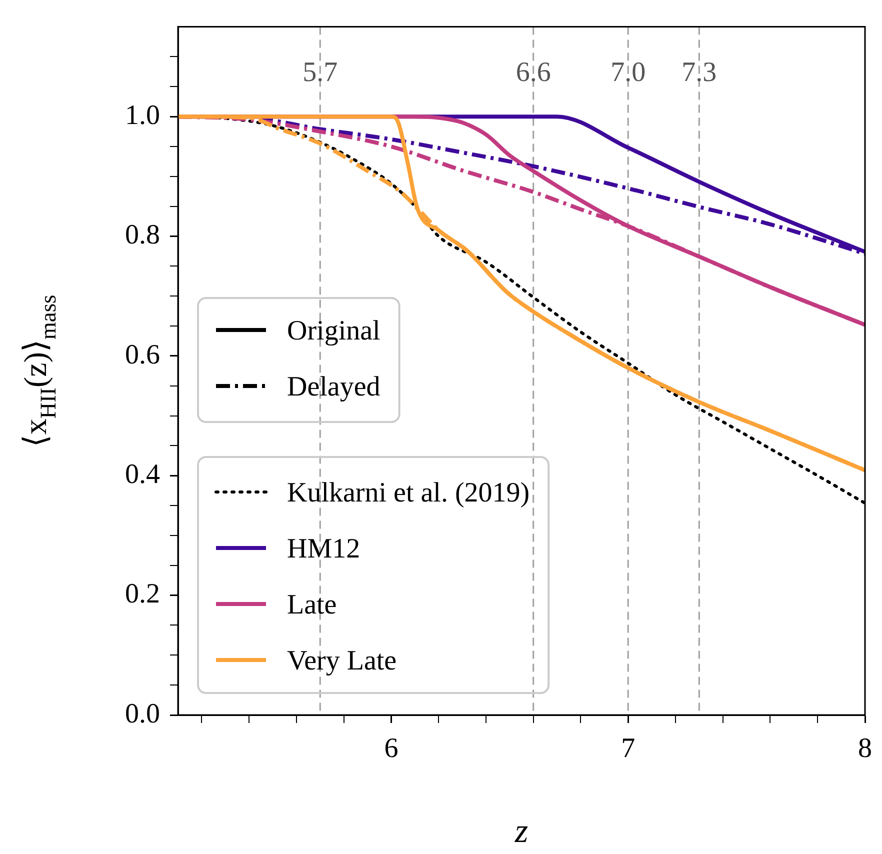  What do you see at coordinates (628, 748) in the screenshot?
I see `x-tick-label: 7` at bounding box center [628, 748].